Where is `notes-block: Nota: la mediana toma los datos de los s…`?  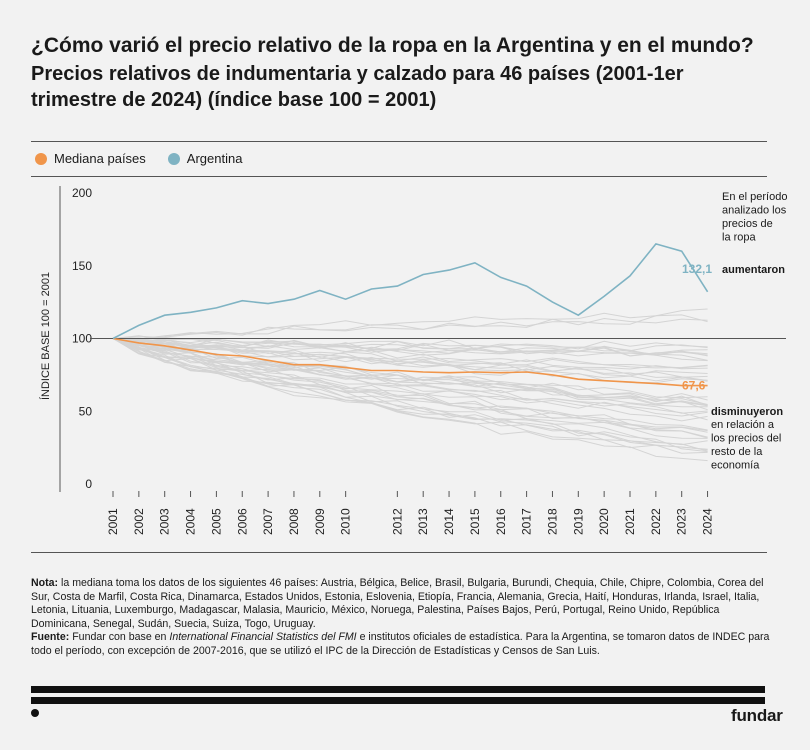 notes-block: Nota: la mediana toma los datos de los s… is located at coordinates (403, 618).